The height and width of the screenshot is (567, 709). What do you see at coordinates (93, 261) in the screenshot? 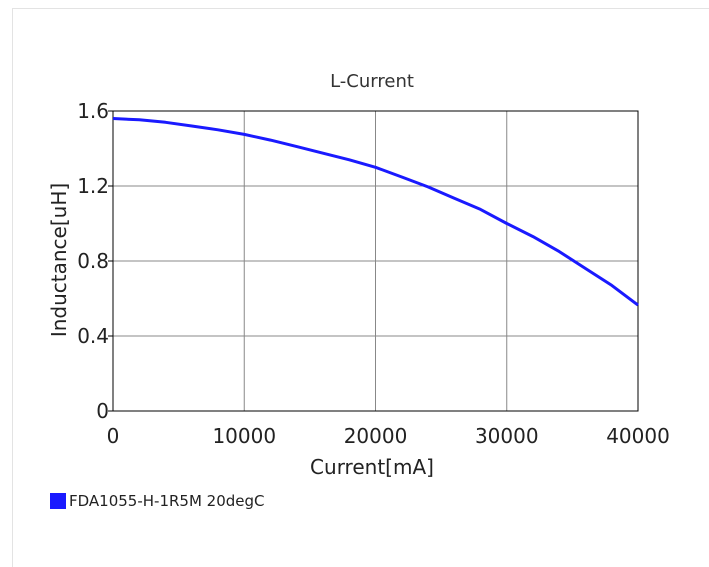
I see `y-tick-label: 0.8` at bounding box center [93, 261].